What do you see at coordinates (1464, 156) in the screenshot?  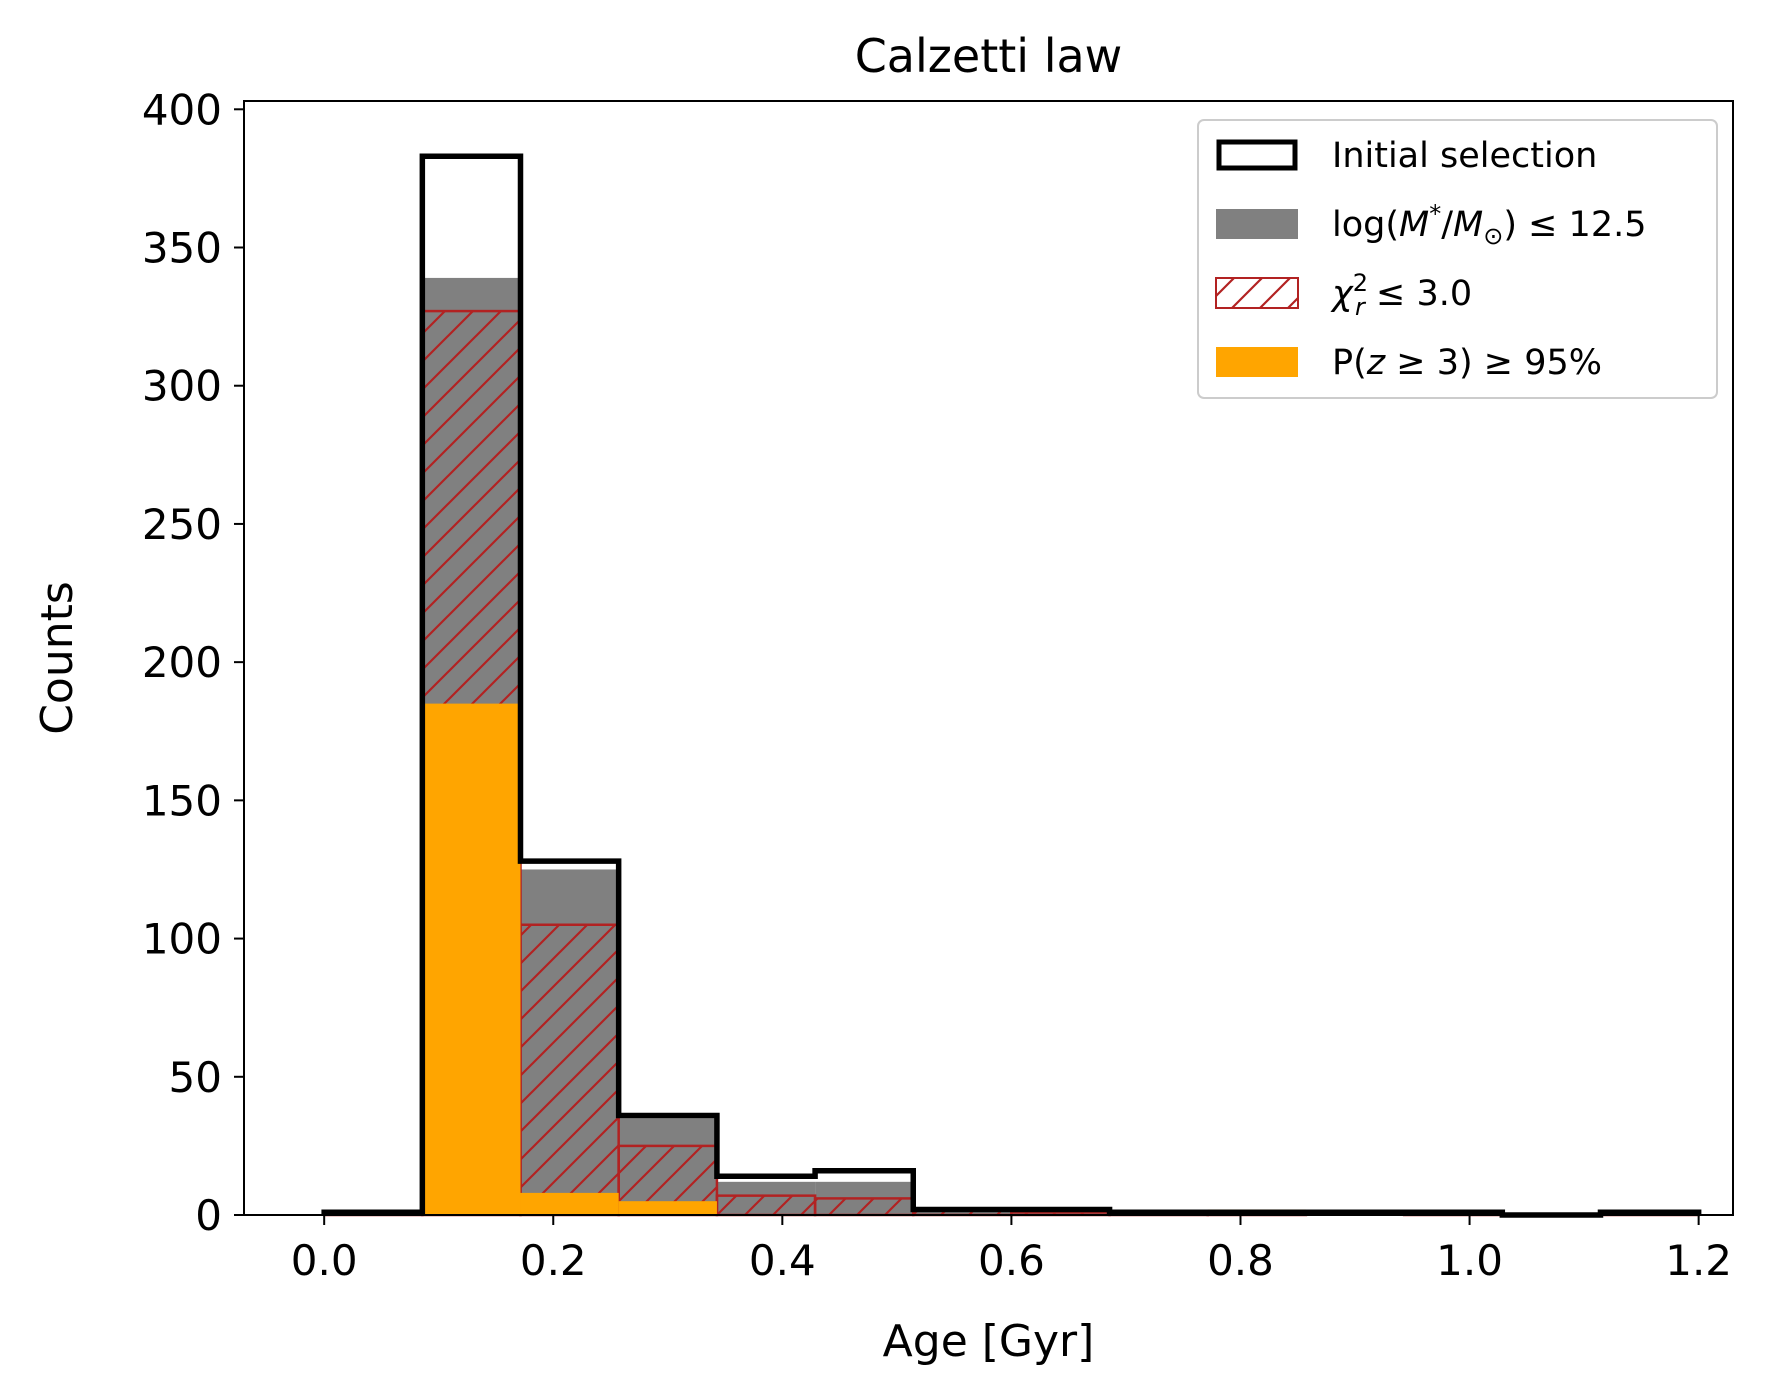 I see `legend-label-initial-selection: Initial selection` at bounding box center [1464, 156].